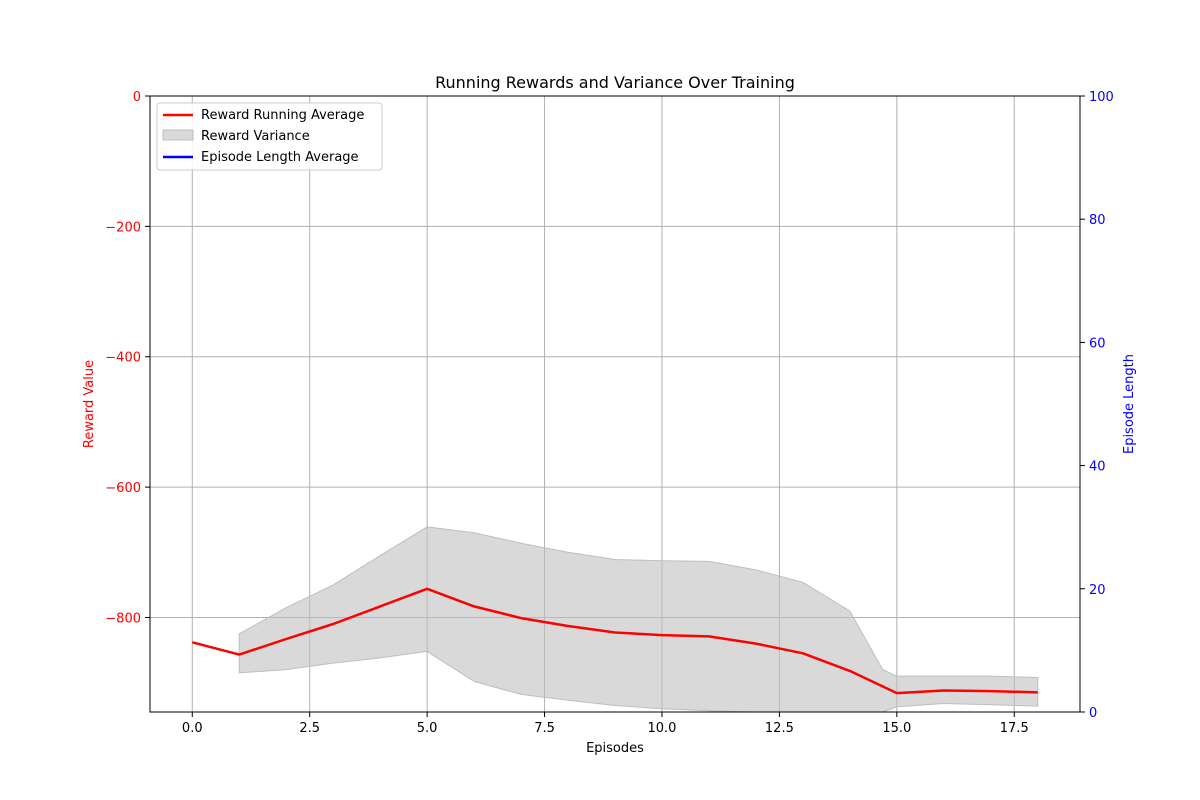  Describe the element at coordinates (192, 728) in the screenshot. I see `x-tick-label: 0.0` at that location.